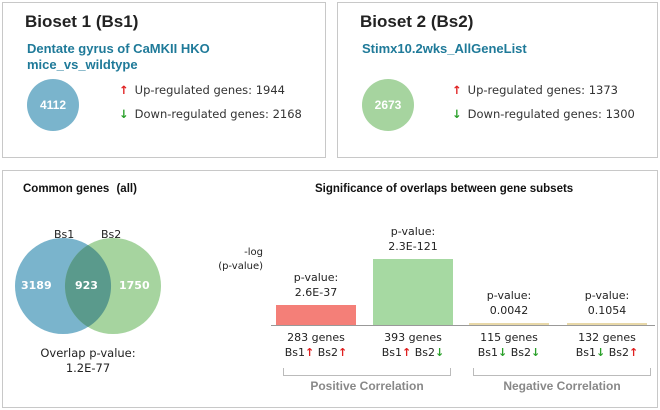 The height and width of the screenshot is (410, 660). Describe the element at coordinates (509, 310) in the screenshot. I see `pvalue-3: 0.0042` at that location.